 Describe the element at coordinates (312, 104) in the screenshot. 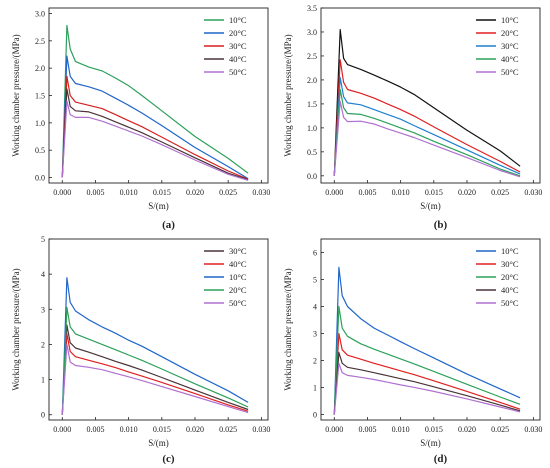

I see `y-tick-label: 1.5` at that location.